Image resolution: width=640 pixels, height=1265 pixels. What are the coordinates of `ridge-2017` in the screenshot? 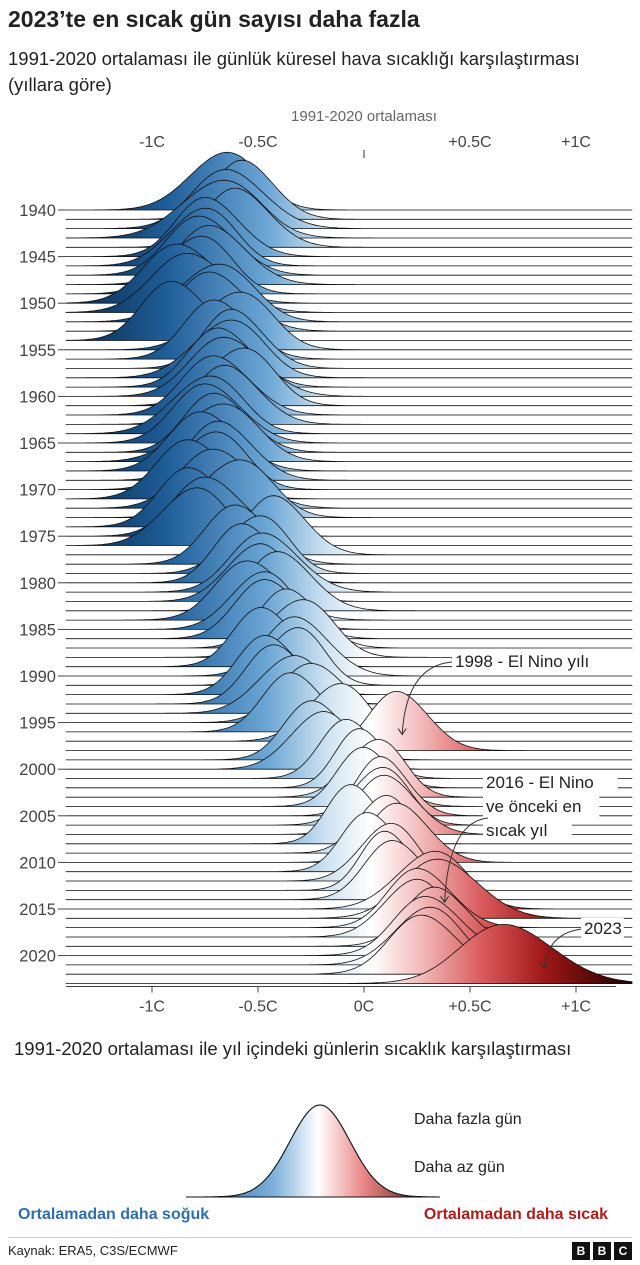 It's located at (349, 898).